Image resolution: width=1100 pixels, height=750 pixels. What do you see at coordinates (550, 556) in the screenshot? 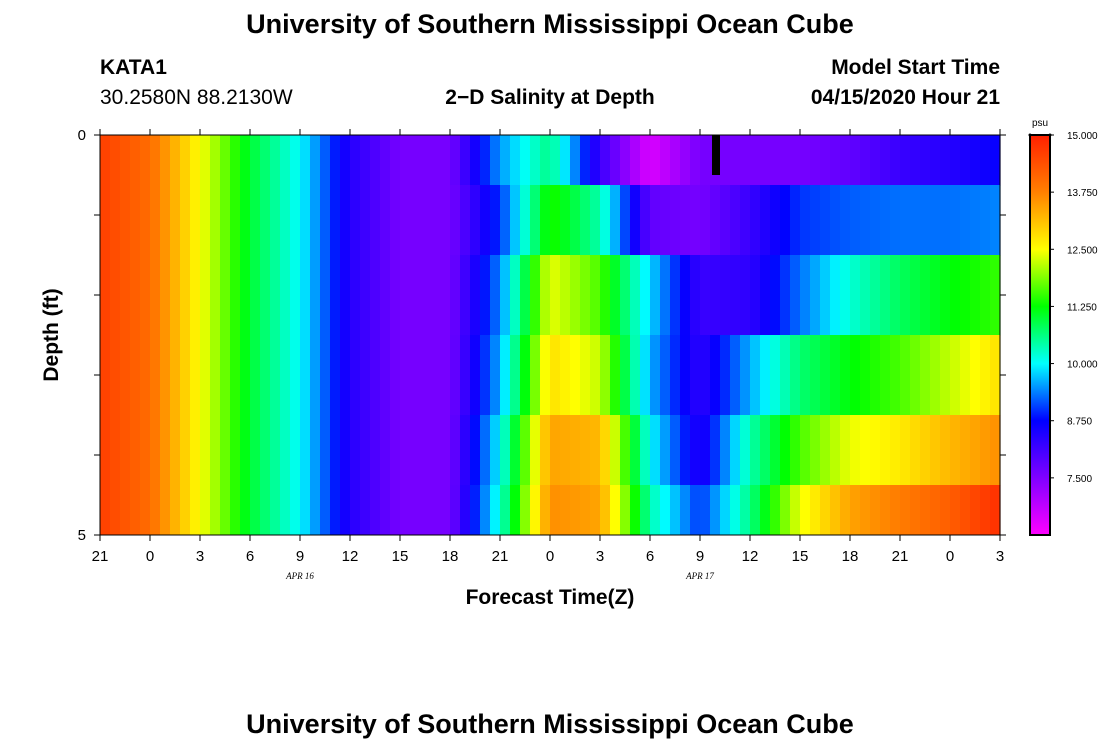
I see `x-tick-label: 0` at bounding box center [550, 556].